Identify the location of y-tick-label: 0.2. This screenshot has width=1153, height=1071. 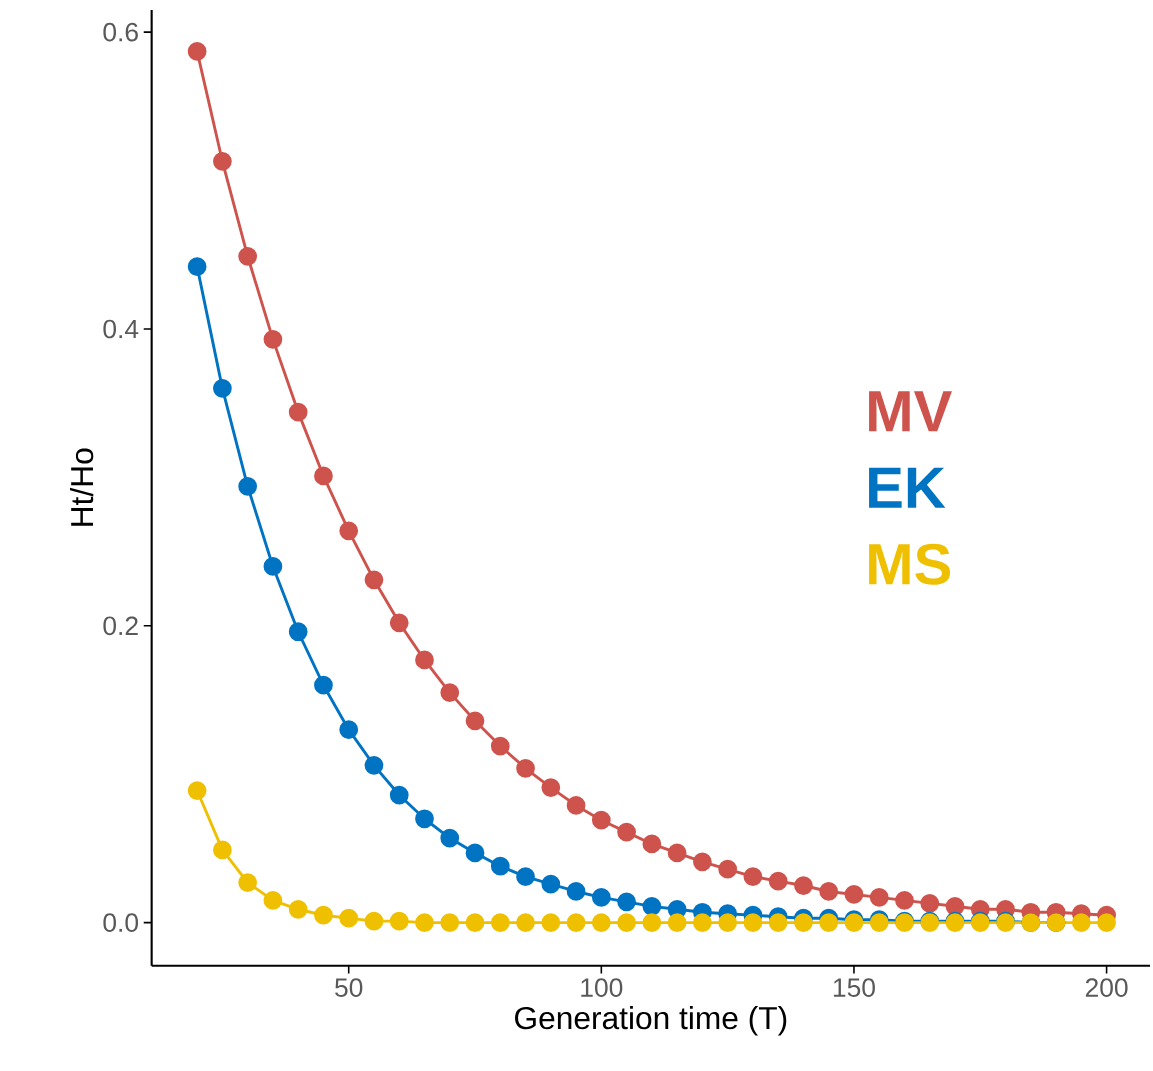
(120, 626).